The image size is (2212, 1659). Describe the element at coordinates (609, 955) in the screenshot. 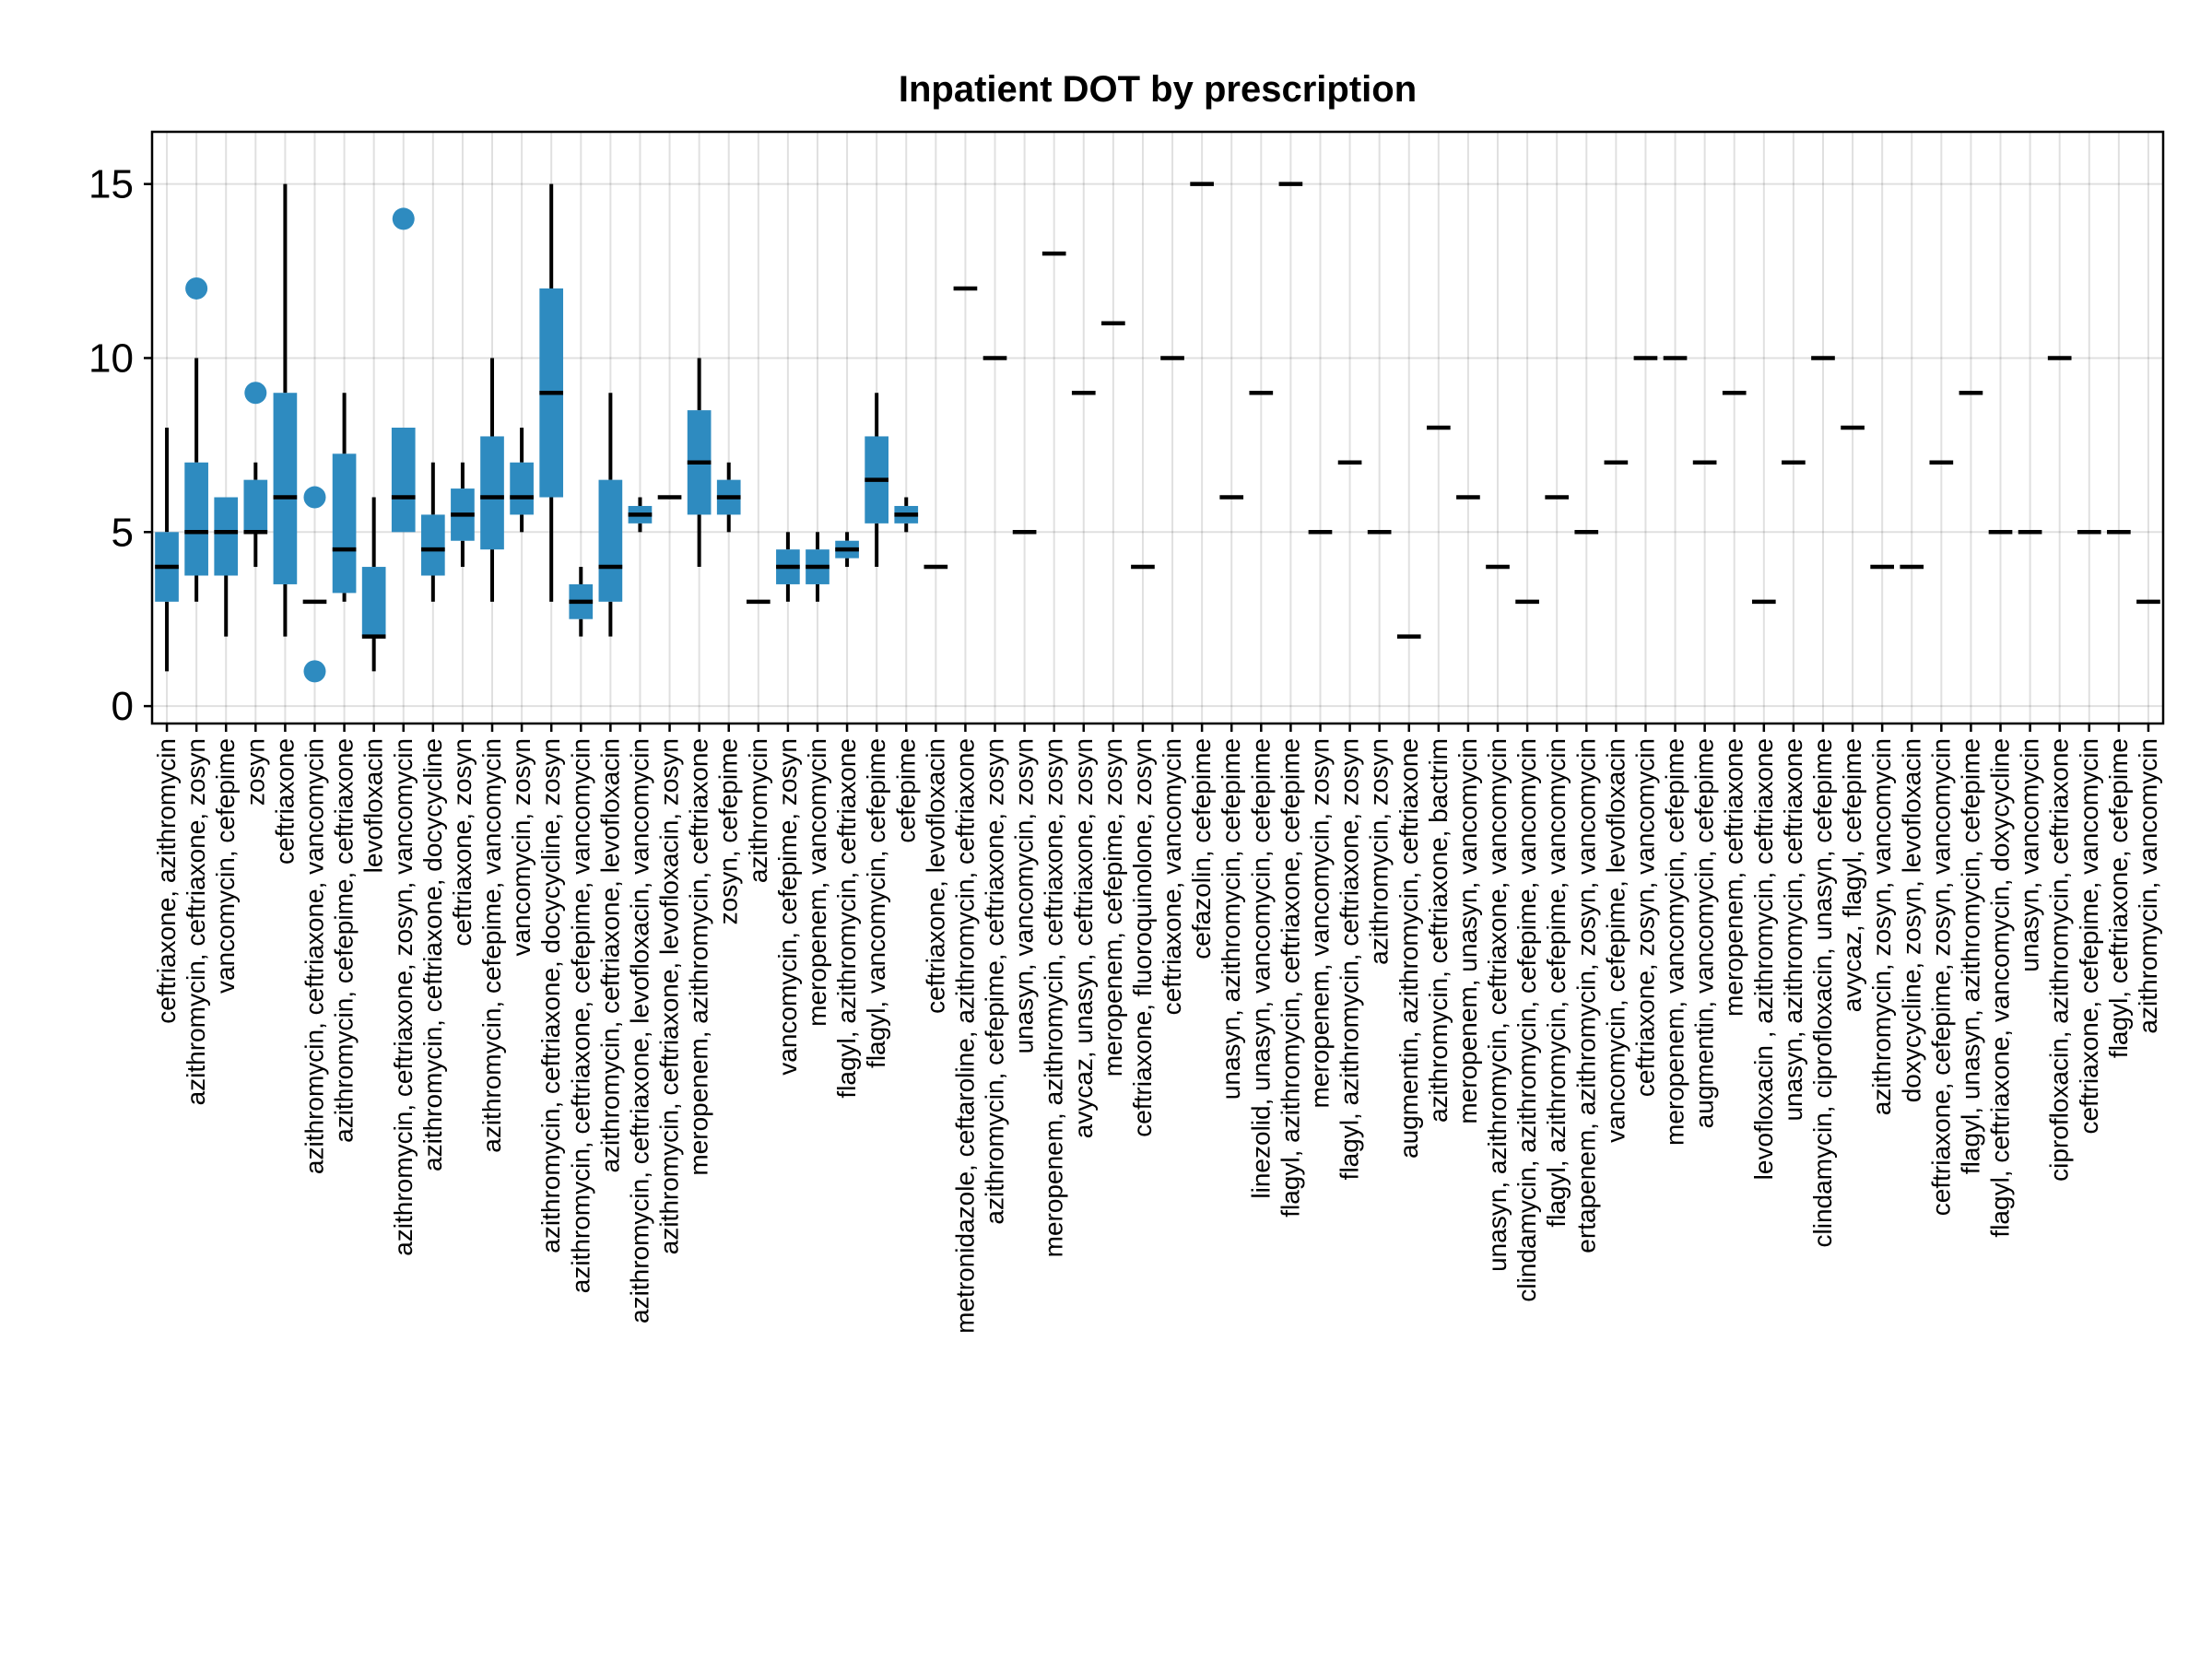

I see `x-tick-label: azithromycin, ceftriaxone, levofloxacin` at that location.